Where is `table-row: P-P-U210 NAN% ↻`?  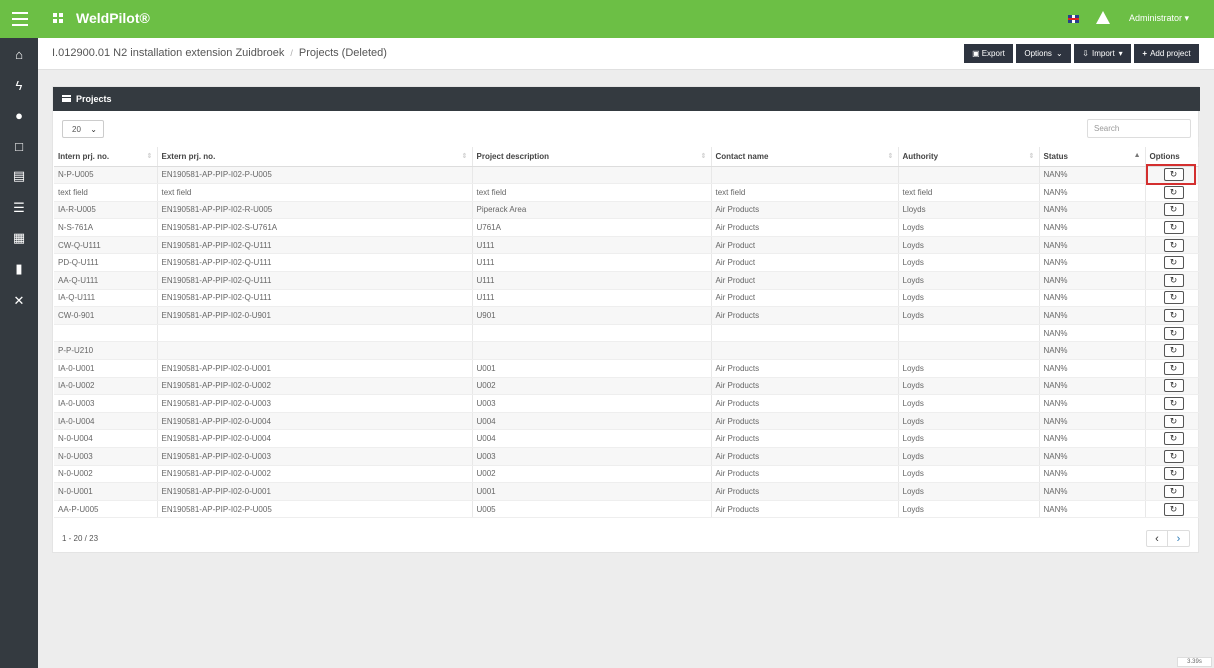 table-row: P-P-U210 NAN% ↻ is located at coordinates (626, 351).